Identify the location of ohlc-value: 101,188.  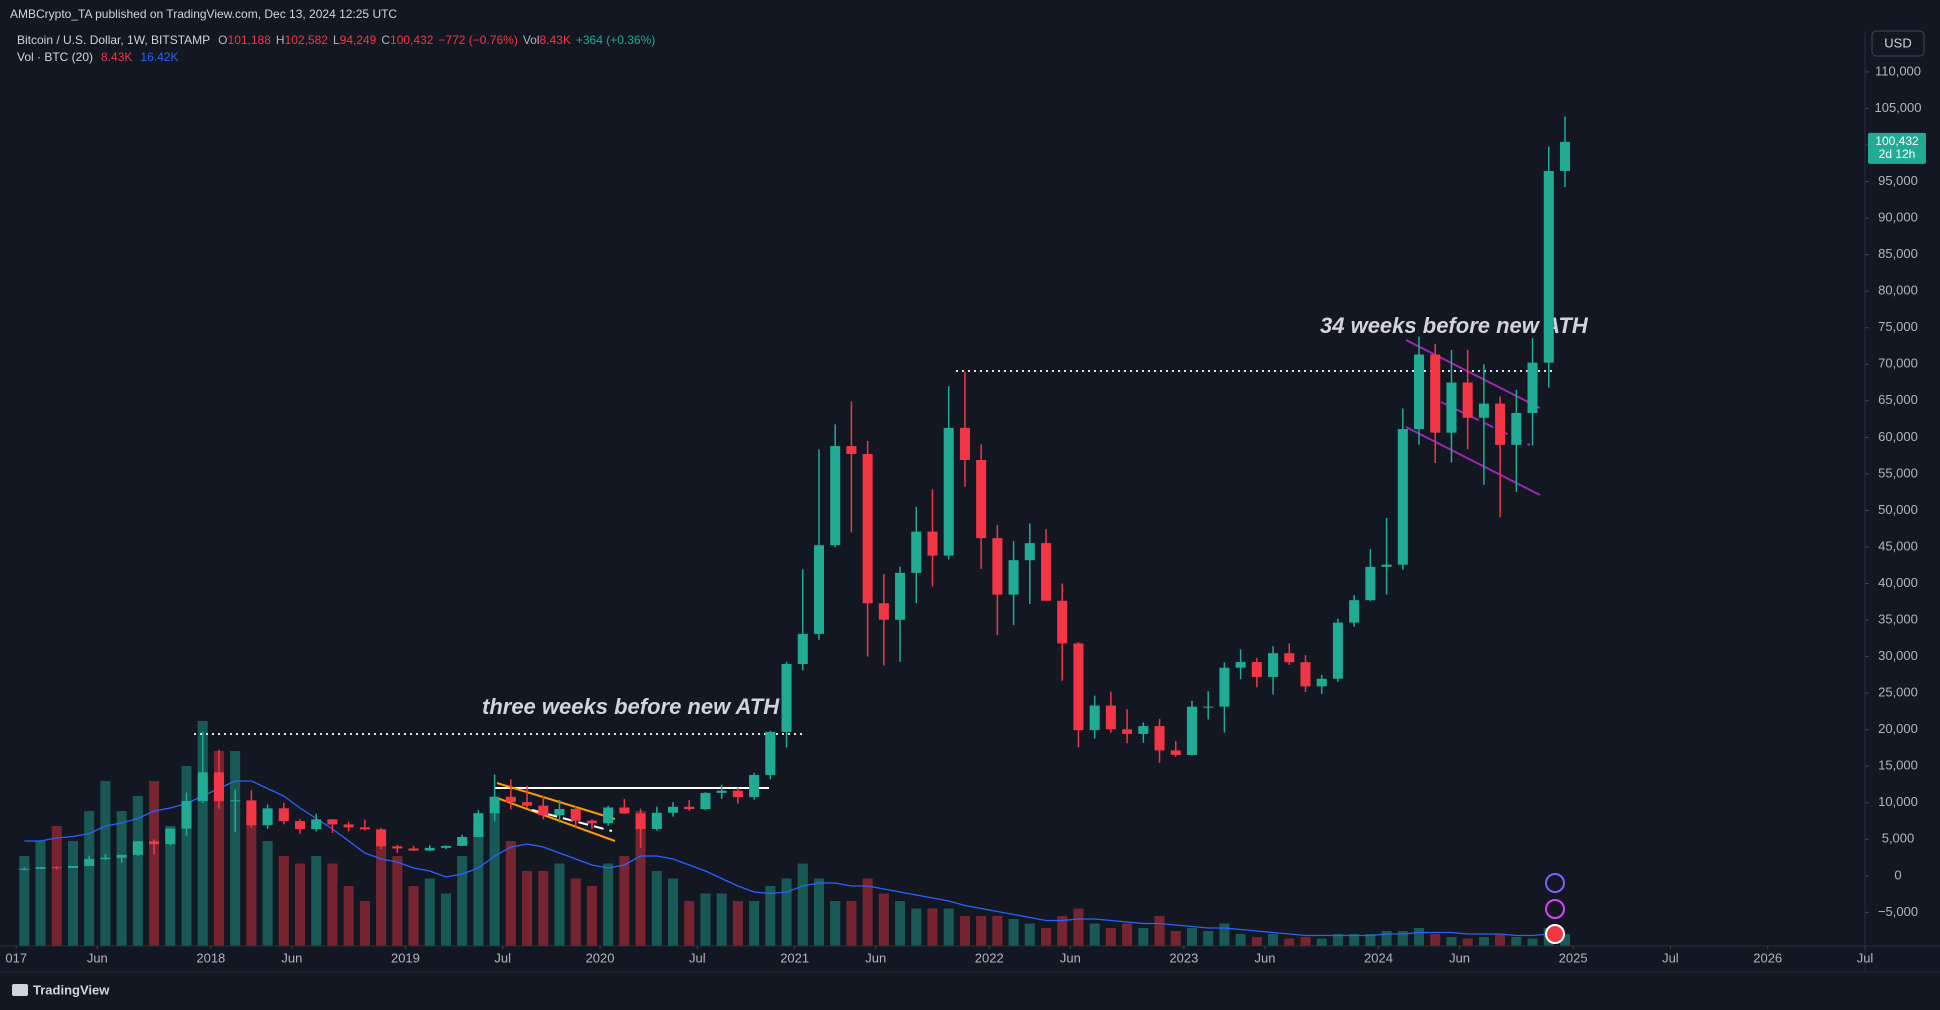
(250, 40).